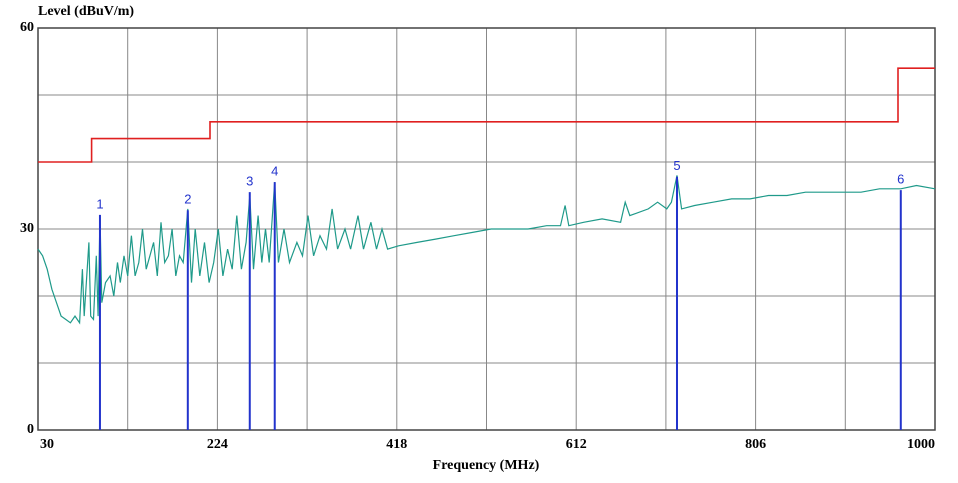 The width and height of the screenshot is (958, 483). What do you see at coordinates (249, 181) in the screenshot?
I see `marker-label: 3` at bounding box center [249, 181].